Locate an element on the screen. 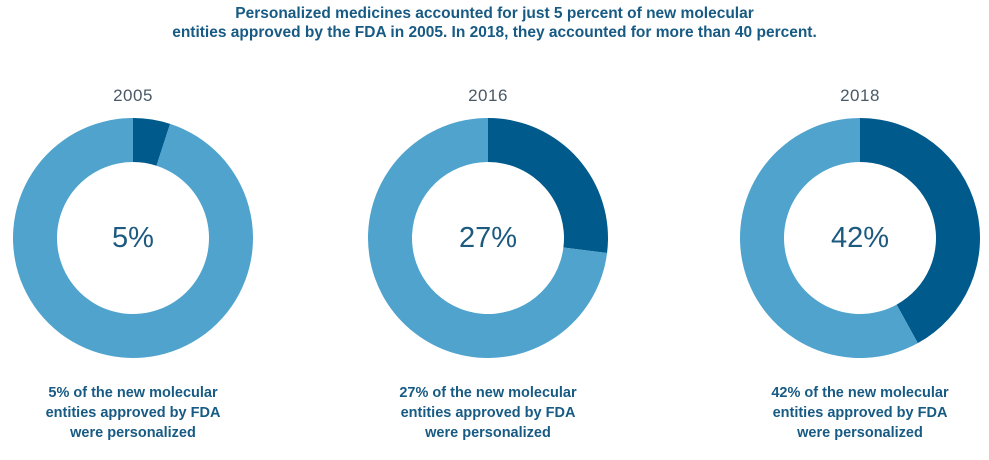  caption-line-1: 5% of the new molecular is located at coordinates (133, 393).